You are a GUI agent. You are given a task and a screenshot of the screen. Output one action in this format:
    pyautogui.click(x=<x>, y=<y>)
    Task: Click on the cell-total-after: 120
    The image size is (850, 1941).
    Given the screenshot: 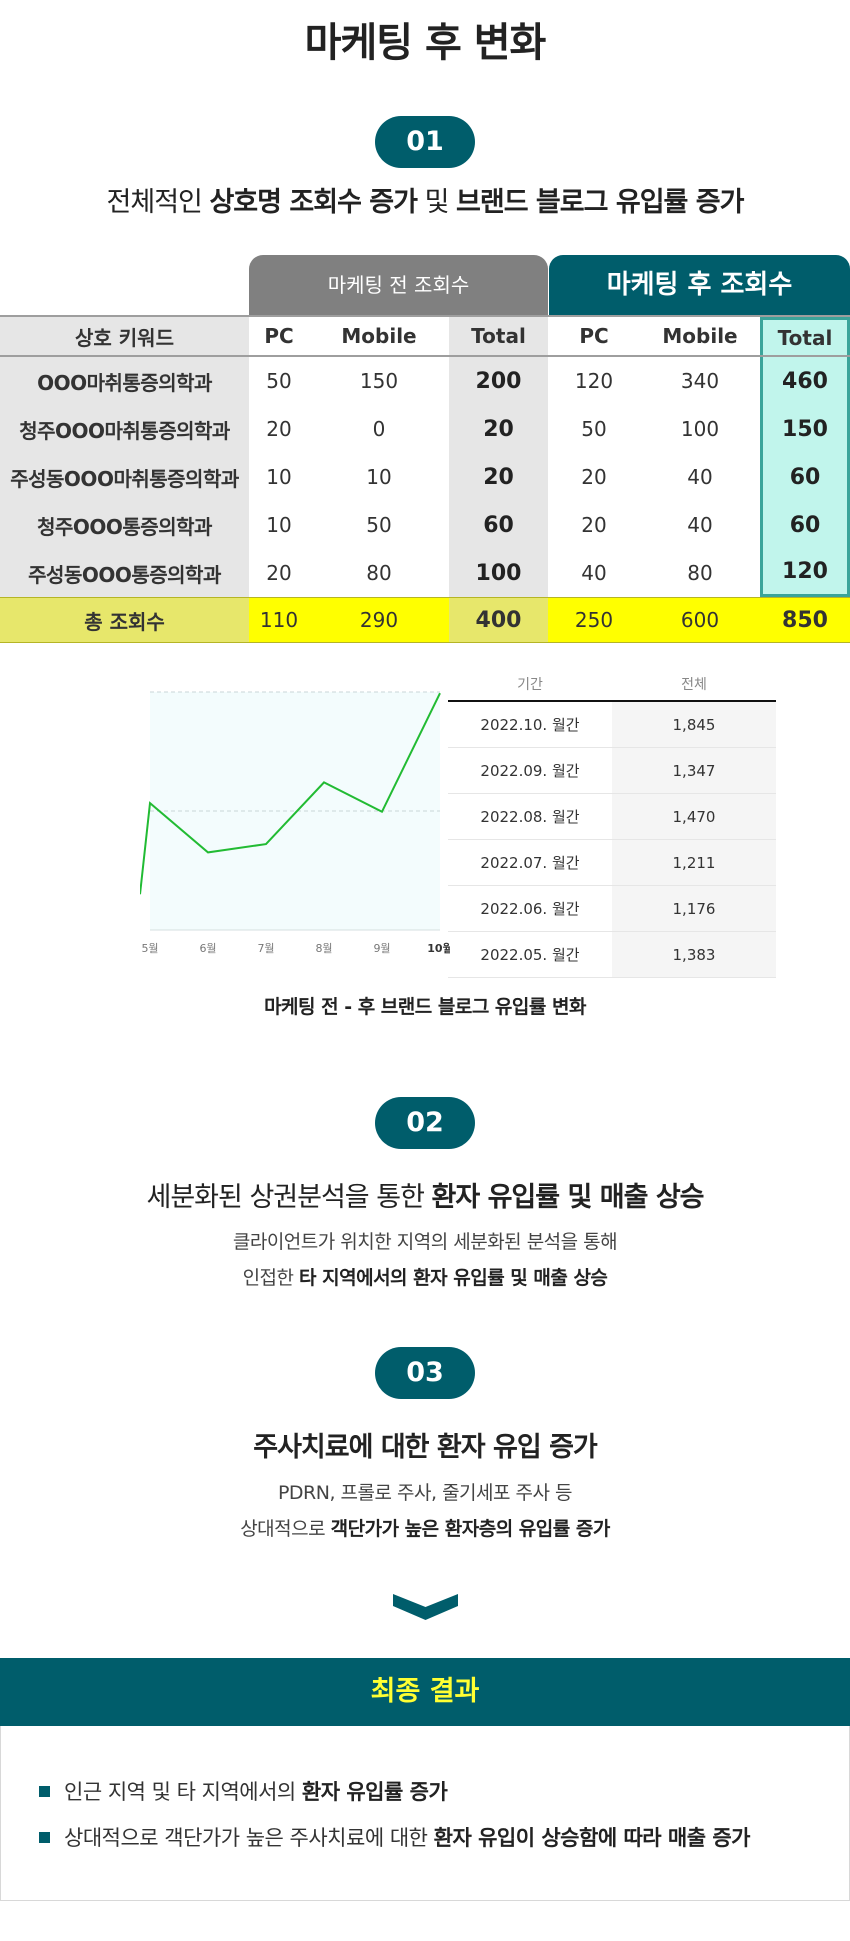 What is the action you would take?
    pyautogui.click(x=805, y=573)
    